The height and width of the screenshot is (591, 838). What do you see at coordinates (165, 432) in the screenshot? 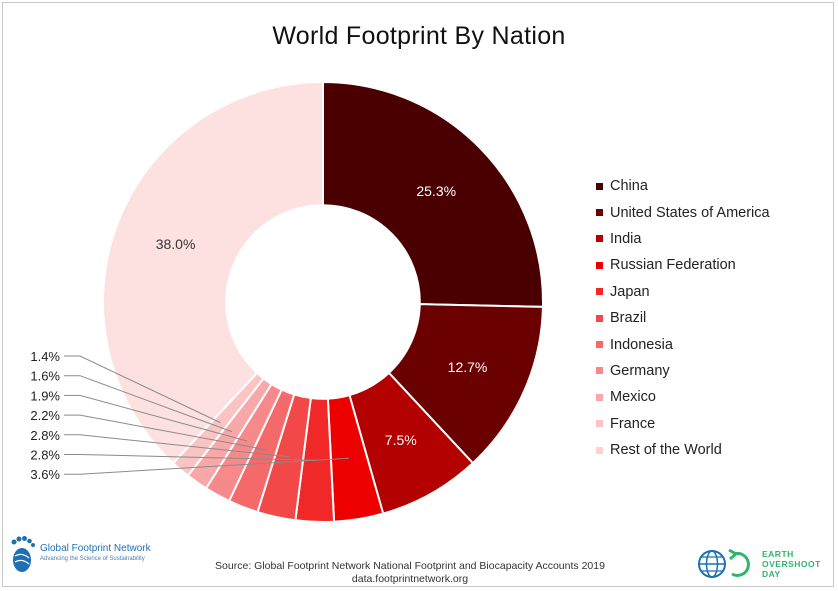
I see `callout-line-indonesia` at bounding box center [165, 432].